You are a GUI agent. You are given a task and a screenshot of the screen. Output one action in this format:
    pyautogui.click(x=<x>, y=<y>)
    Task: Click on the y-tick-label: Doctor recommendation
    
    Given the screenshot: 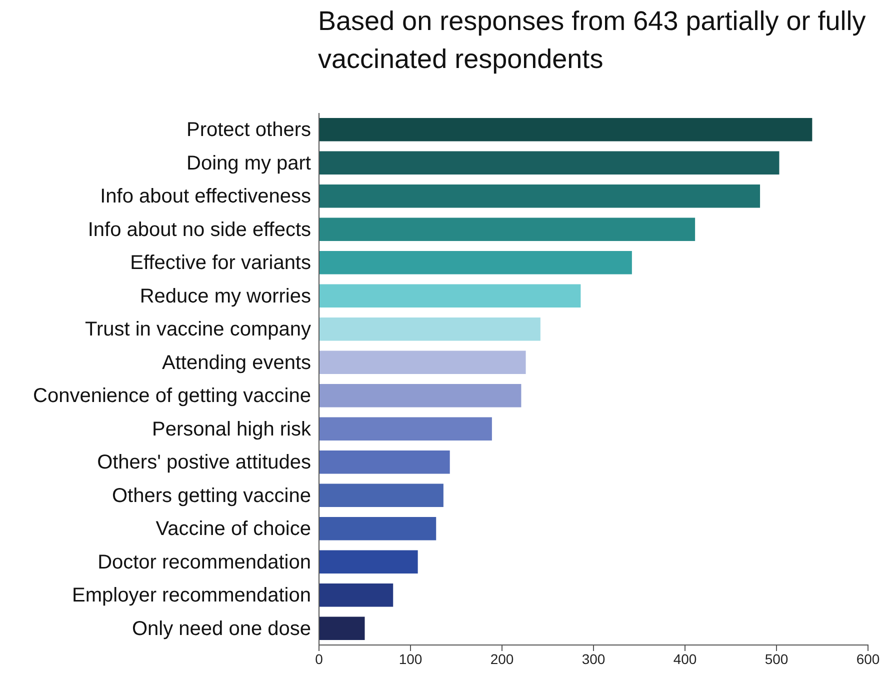 What is the action you would take?
    pyautogui.click(x=204, y=562)
    